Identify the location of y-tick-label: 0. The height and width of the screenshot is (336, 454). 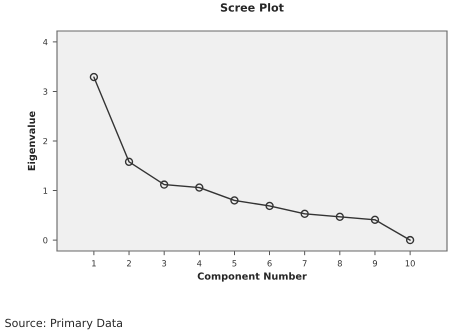
(45, 240).